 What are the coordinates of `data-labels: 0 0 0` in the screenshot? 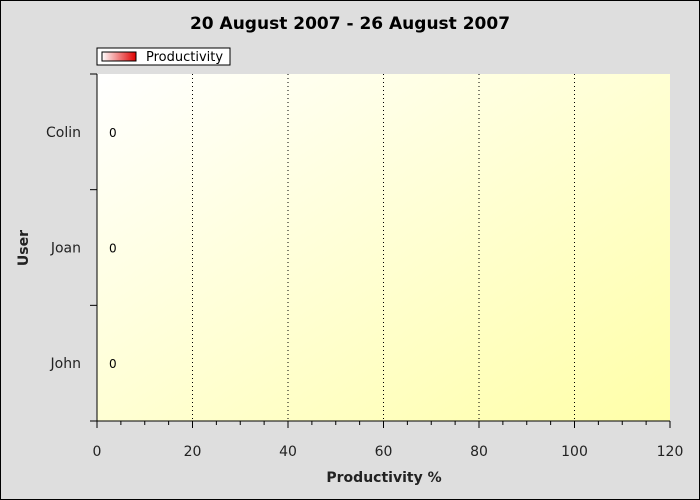 It's located at (113, 248).